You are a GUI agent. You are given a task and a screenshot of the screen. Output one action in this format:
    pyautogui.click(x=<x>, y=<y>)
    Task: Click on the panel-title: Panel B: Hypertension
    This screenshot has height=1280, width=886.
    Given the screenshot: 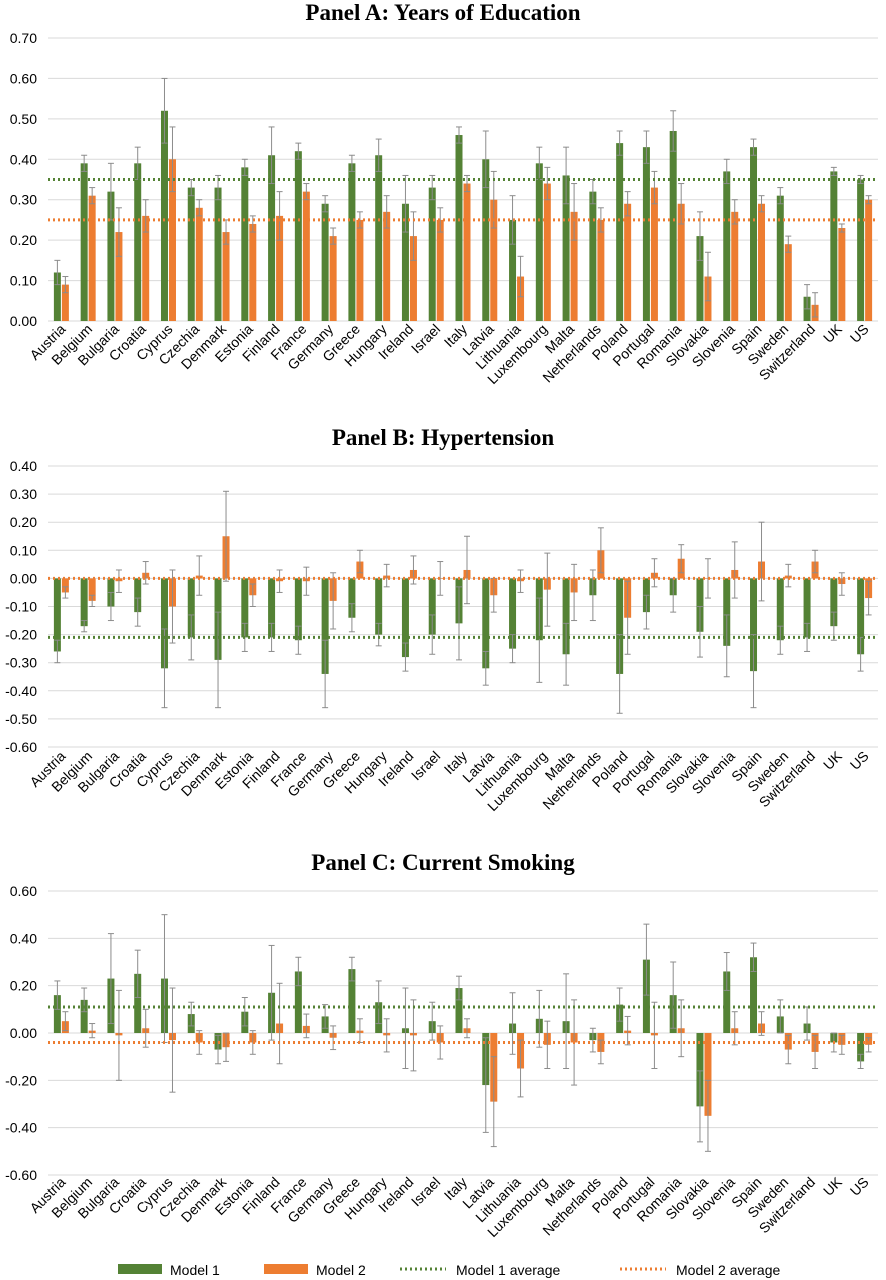 What is the action you would take?
    pyautogui.click(x=443, y=437)
    